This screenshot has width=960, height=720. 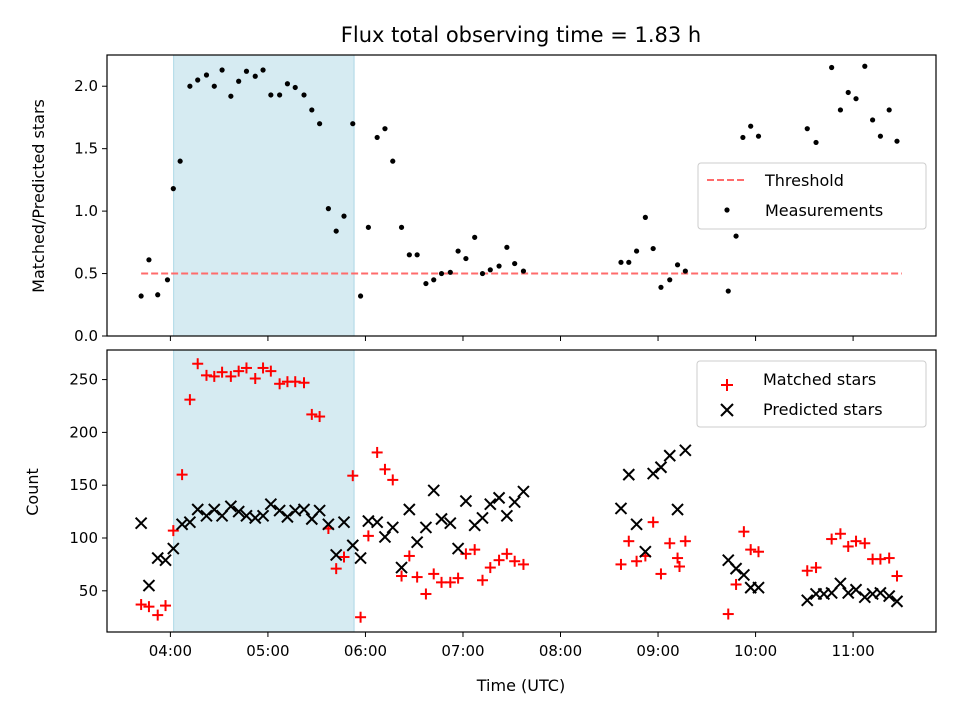 I want to click on top-y-axis-label: Matched/Predicted stars, so click(x=38, y=196).